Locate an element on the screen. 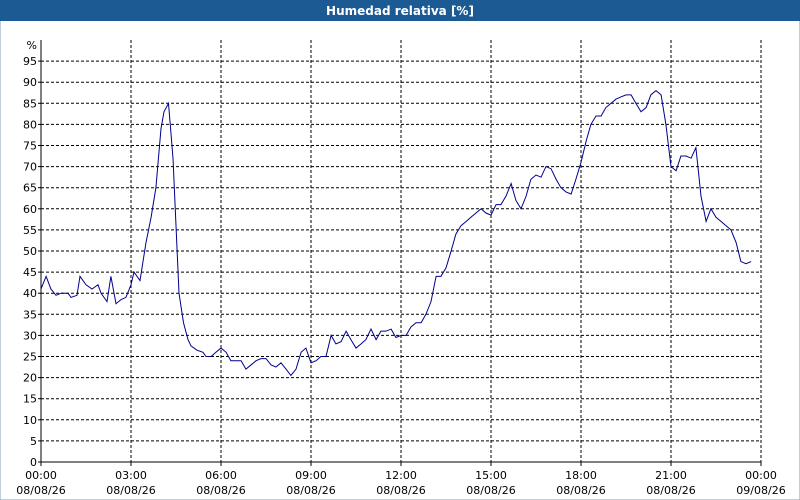  x-tick-date: 09/08/26 is located at coordinates (760, 490).